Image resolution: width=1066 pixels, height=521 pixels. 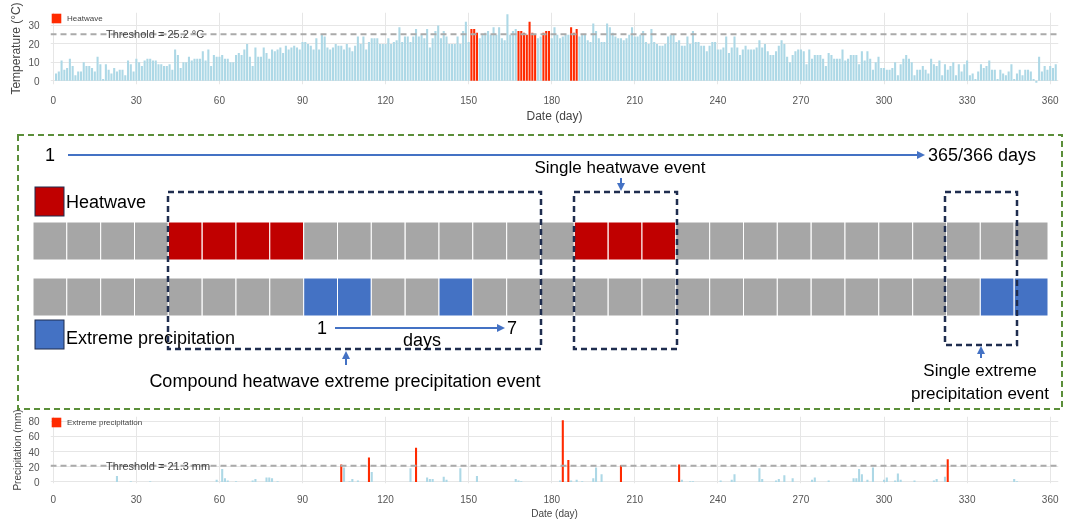 What do you see at coordinates (34, 63) in the screenshot?
I see `y-tick-label: 10` at bounding box center [34, 63].